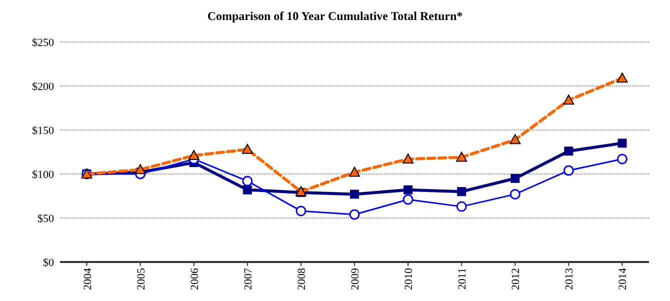  I want to click on x-tick-label: 2006, so click(194, 279).